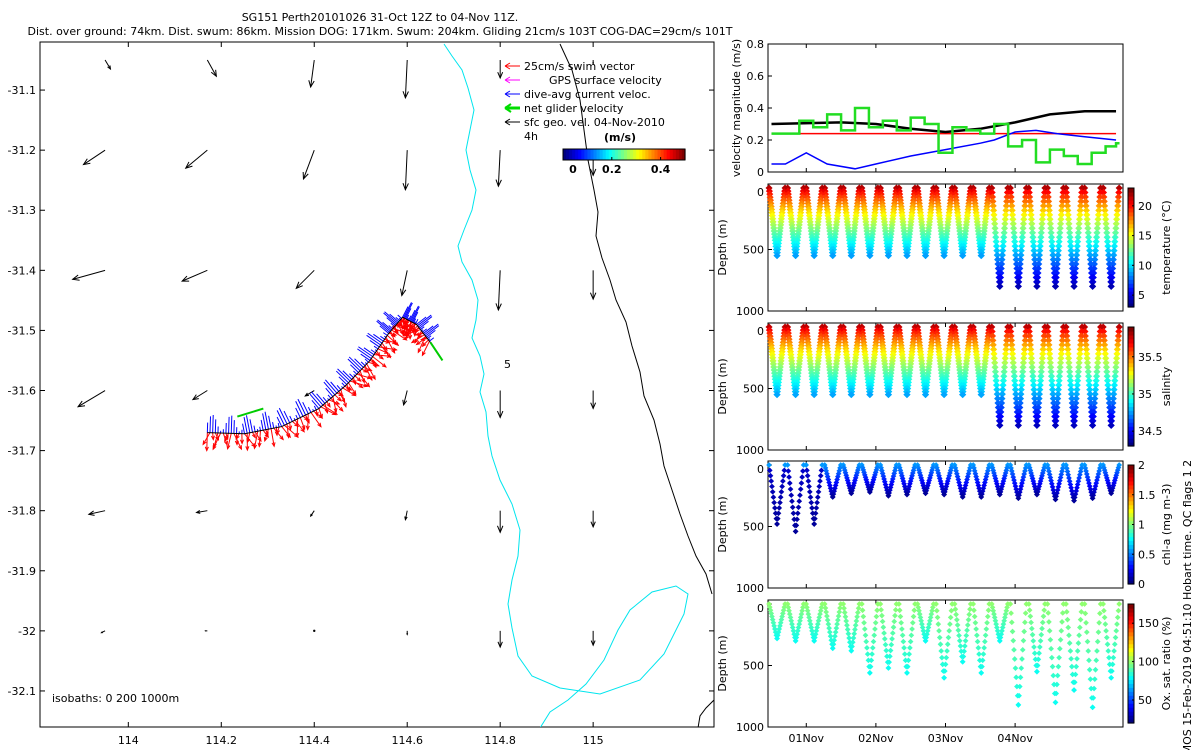 Image resolution: width=1200 pixels, height=750 pixels. I want to click on map-x-tick-label: 115, so click(593, 740).